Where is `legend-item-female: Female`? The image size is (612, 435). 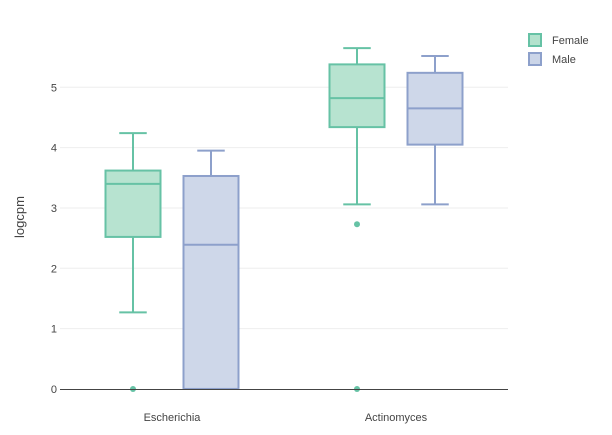
legend-item-female: Female is located at coordinates (558, 40).